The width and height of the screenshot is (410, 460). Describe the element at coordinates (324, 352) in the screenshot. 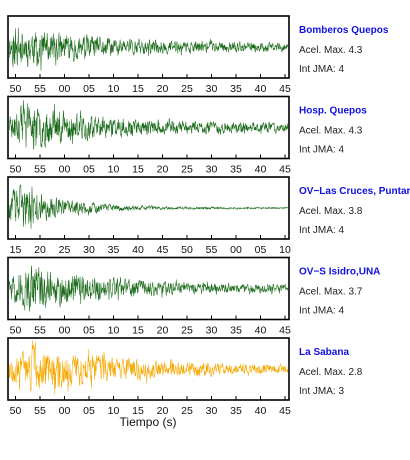

I see `station-name: La Sabana` at that location.